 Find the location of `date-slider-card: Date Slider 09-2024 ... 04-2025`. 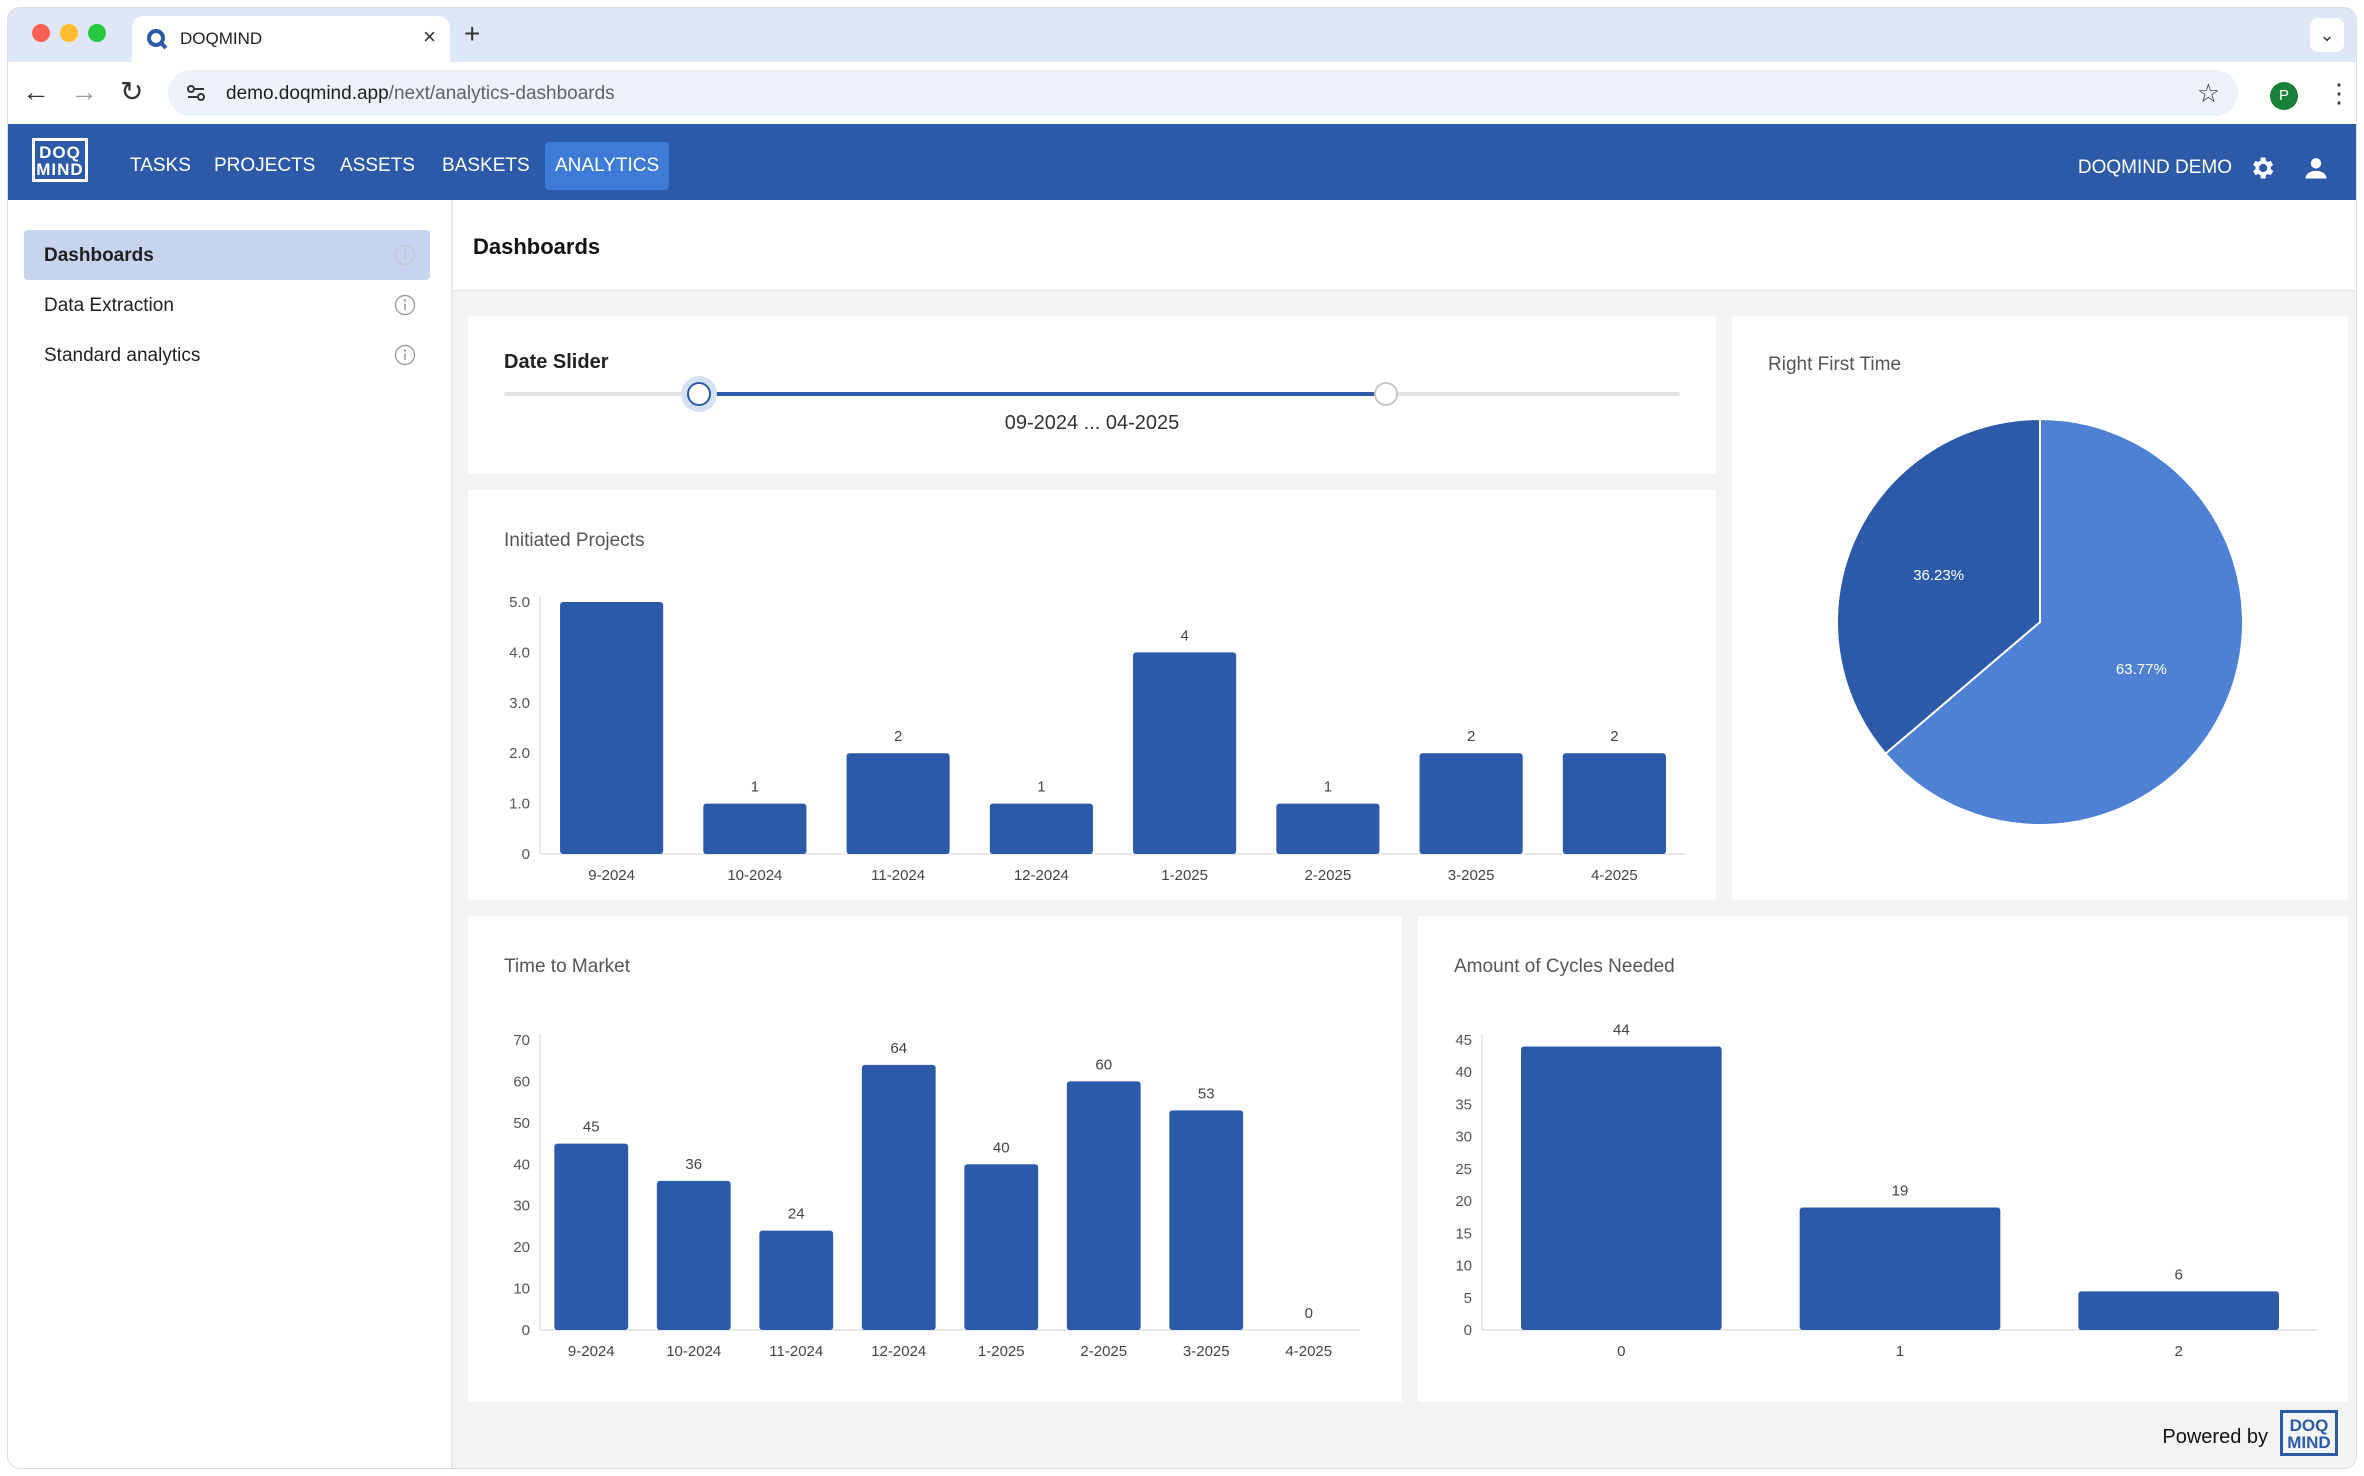

date-slider-card: Date Slider 09-2024 ... 04-2025 is located at coordinates (1092, 395).